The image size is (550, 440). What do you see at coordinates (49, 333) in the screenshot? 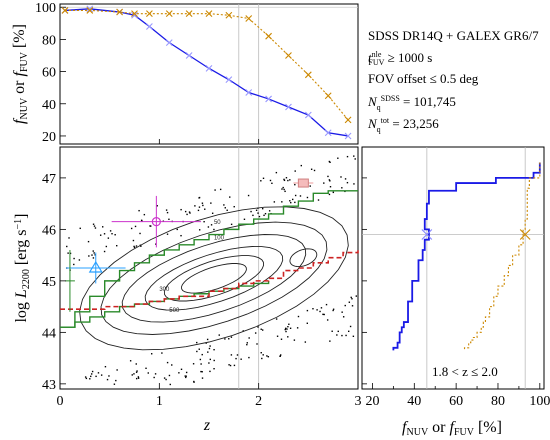
I see `main-ytick-label: 44` at bounding box center [49, 333].